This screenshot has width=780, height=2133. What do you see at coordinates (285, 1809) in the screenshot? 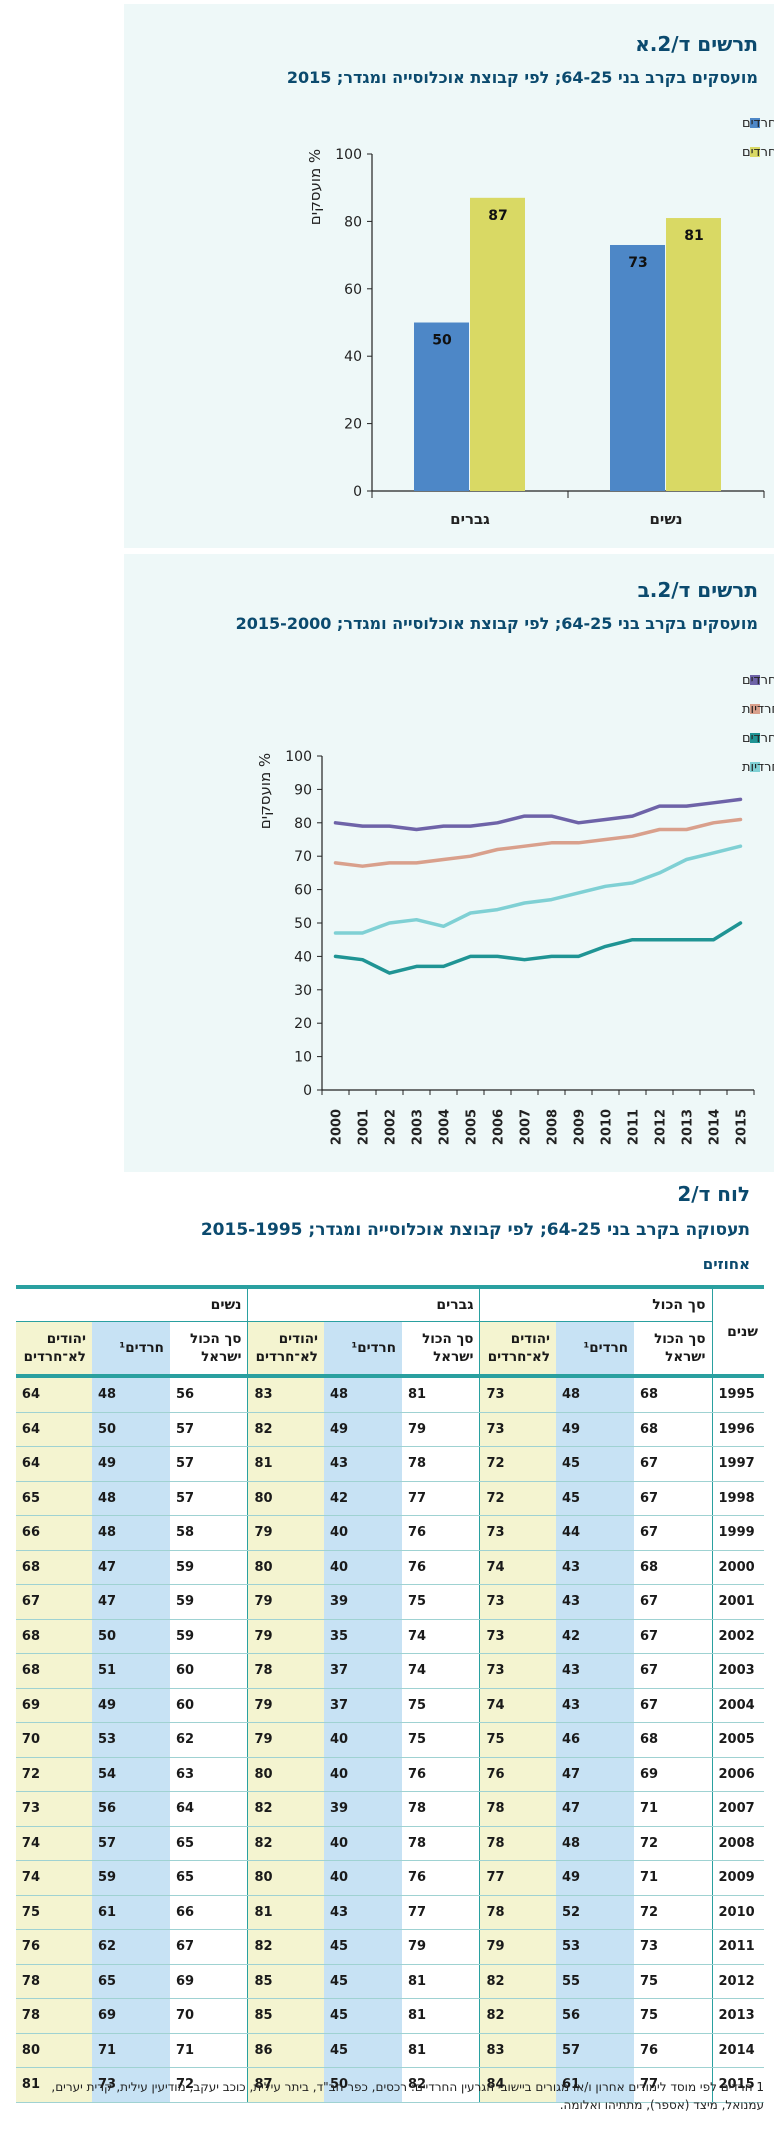
I see `value-cell: 82` at bounding box center [285, 1809].